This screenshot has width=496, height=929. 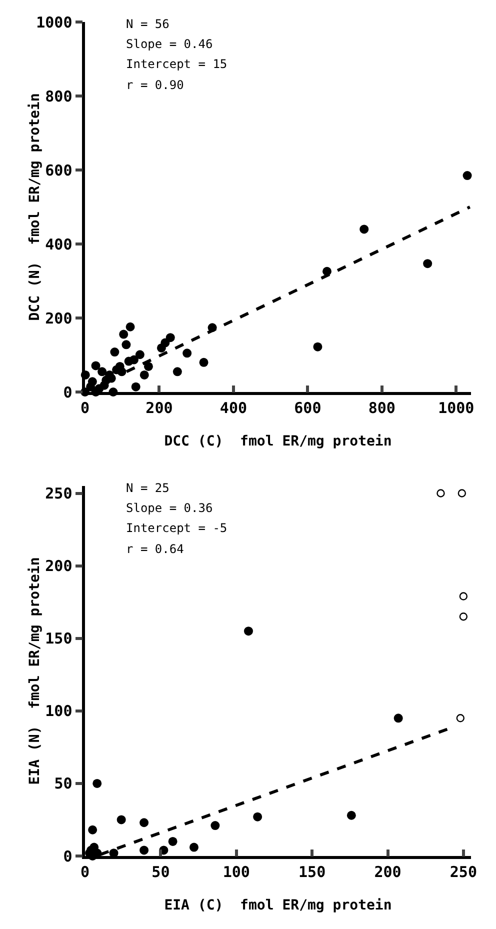 What do you see at coordinates (169, 508) in the screenshot?
I see `annotation: Slope = 0.36` at bounding box center [169, 508].